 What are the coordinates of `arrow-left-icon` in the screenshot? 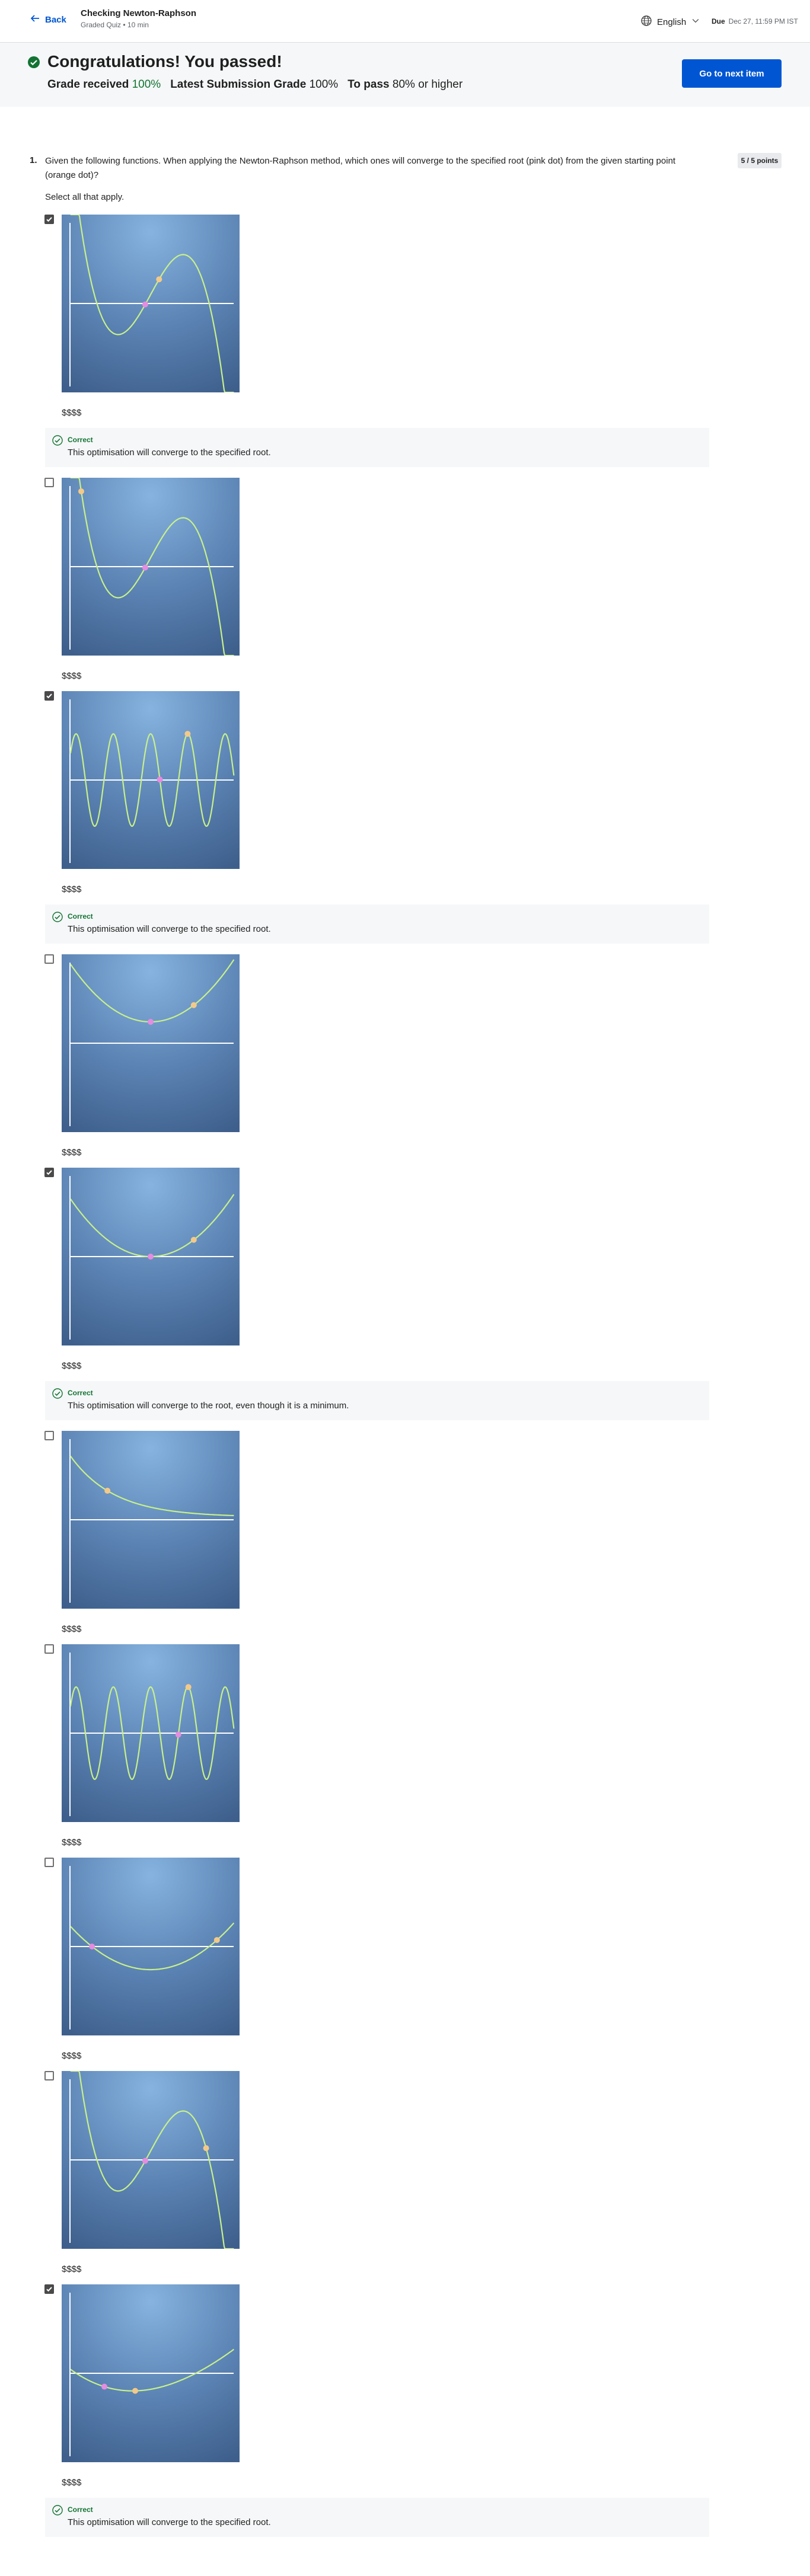 It's located at (35, 19).